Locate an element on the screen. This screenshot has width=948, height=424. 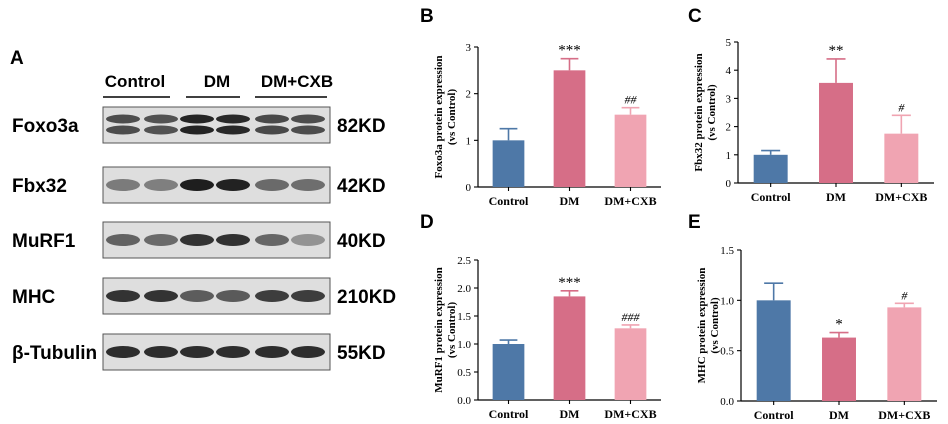
blot-group-label: DM+CXB is located at coordinates (297, 81).